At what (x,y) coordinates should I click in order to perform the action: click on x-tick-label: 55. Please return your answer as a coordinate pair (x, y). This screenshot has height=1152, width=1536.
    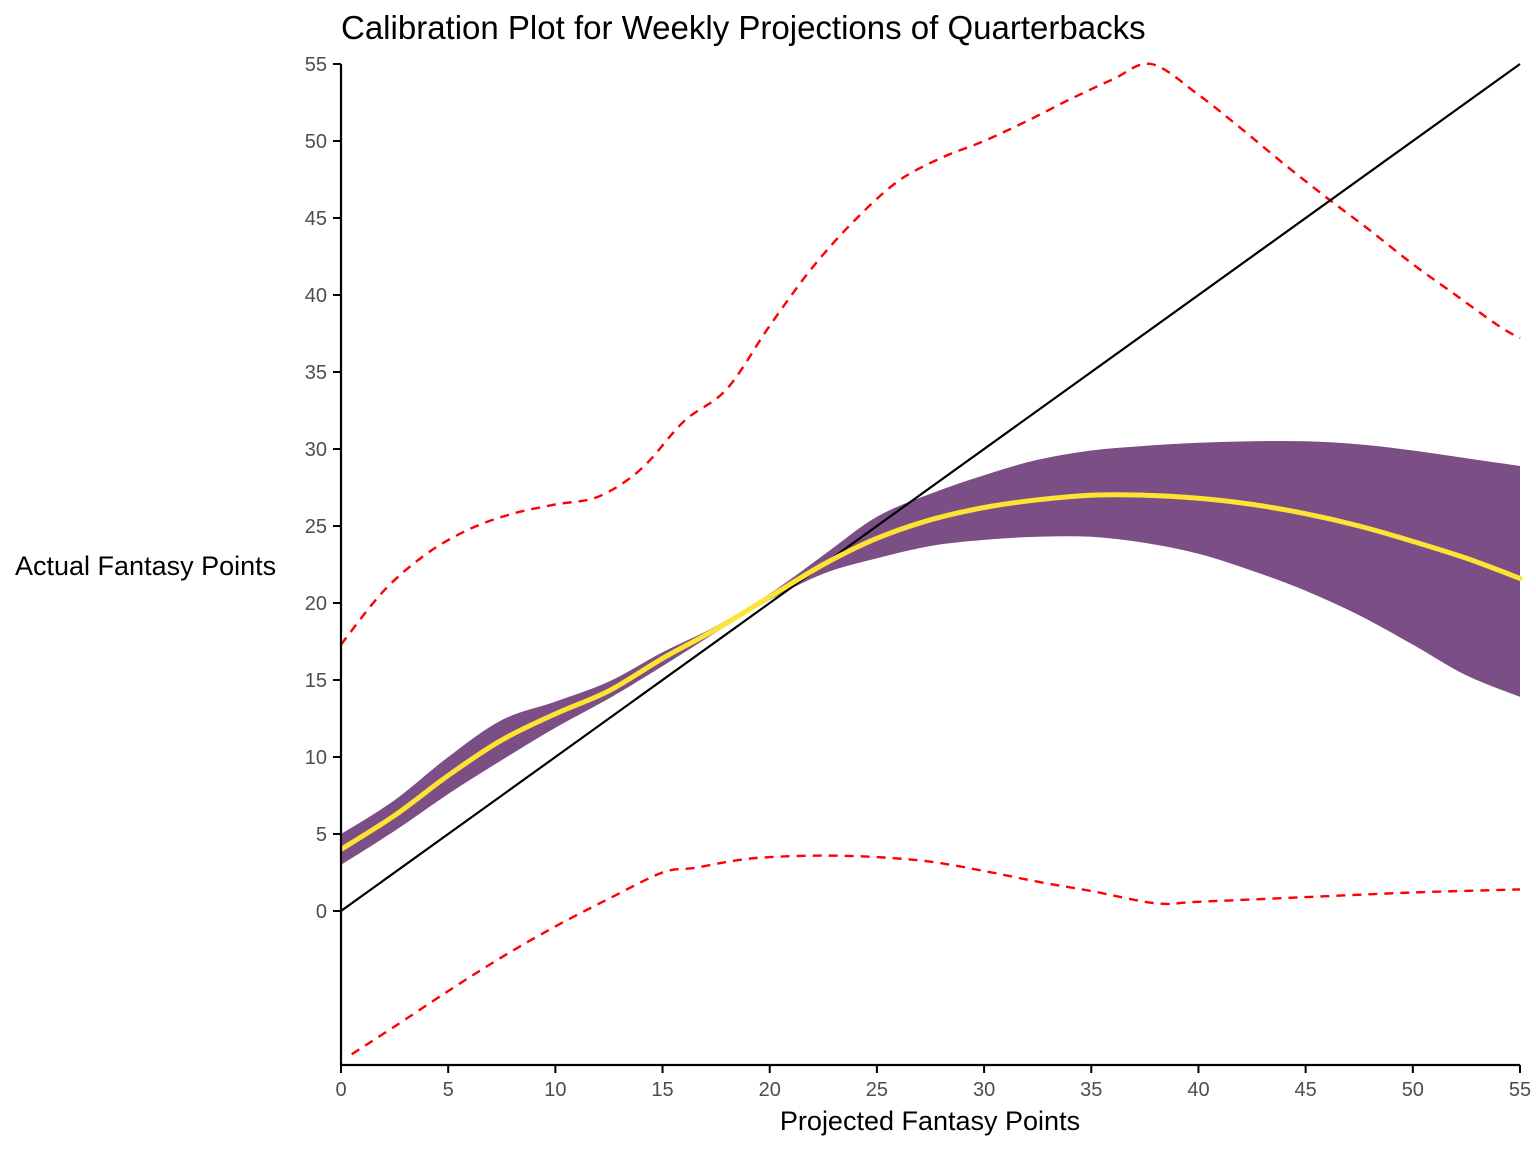
    Looking at the image, I should click on (1520, 1090).